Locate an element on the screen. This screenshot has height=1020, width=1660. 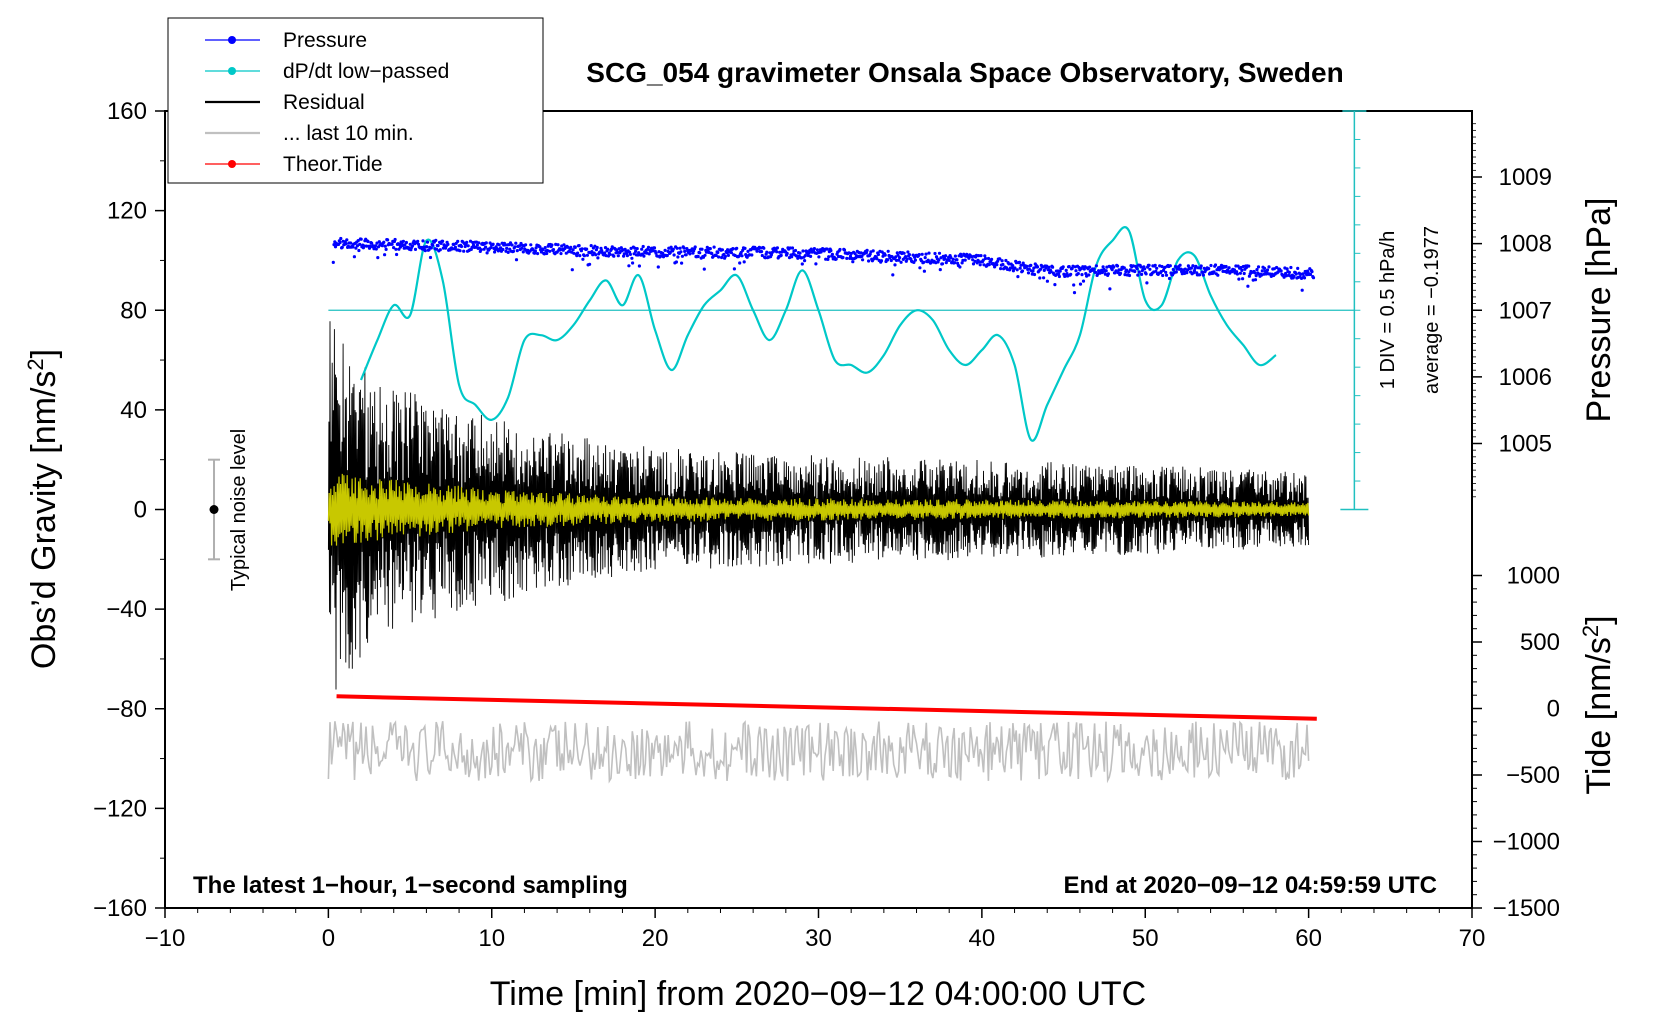
y-tick-label: 0 is located at coordinates (140, 510).